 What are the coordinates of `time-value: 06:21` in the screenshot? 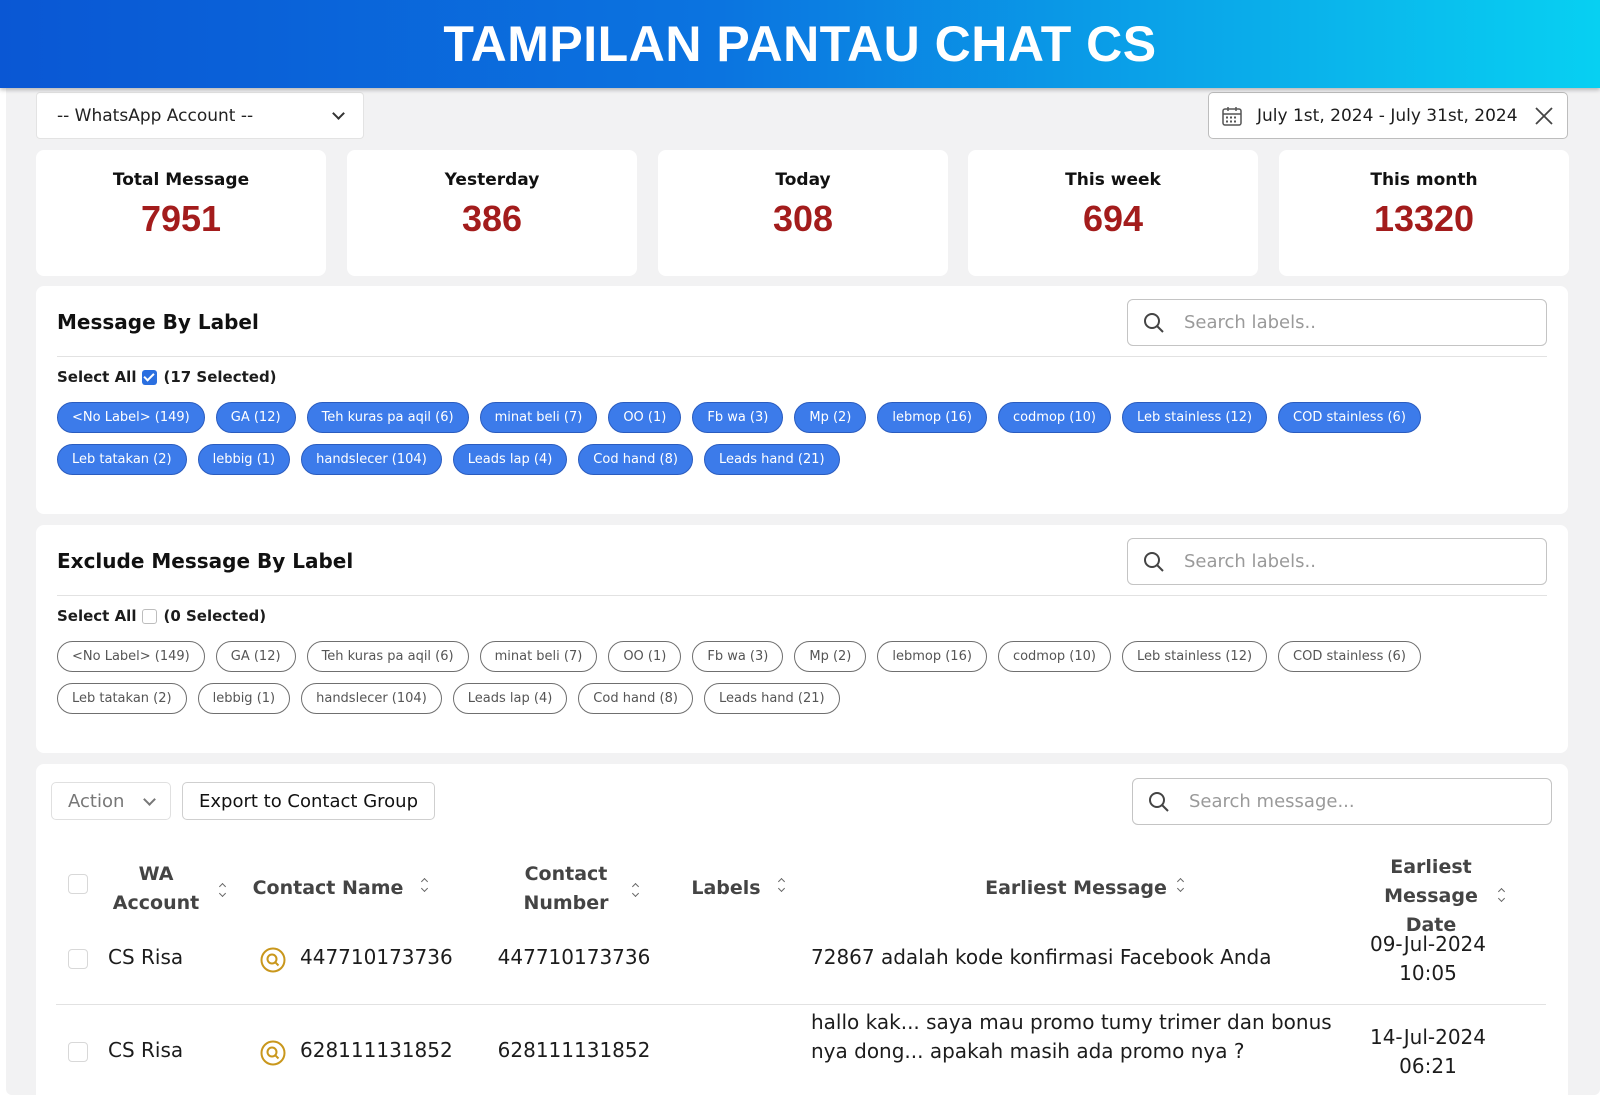 It's located at (1428, 1066).